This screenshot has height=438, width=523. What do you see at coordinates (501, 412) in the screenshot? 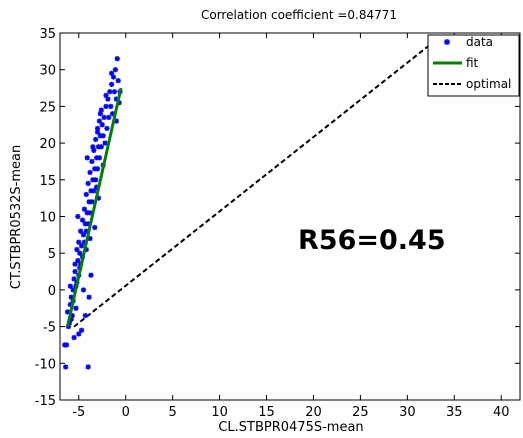
I see `x-tick-label: 40` at bounding box center [501, 412].